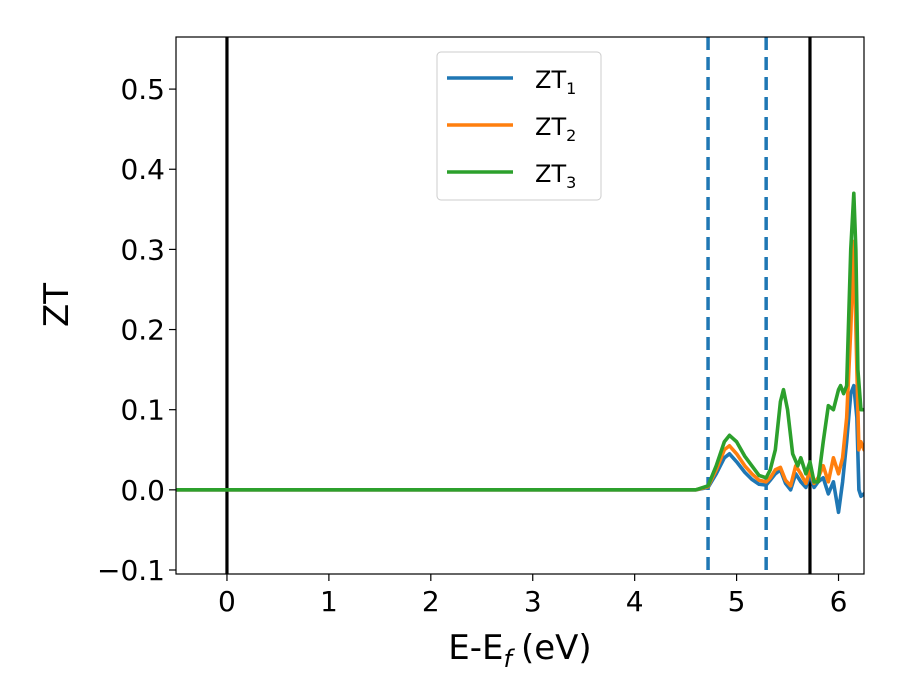  What do you see at coordinates (511, 129) in the screenshot?
I see `legend-entries: ZT1 ZT2 ZT3` at bounding box center [511, 129].